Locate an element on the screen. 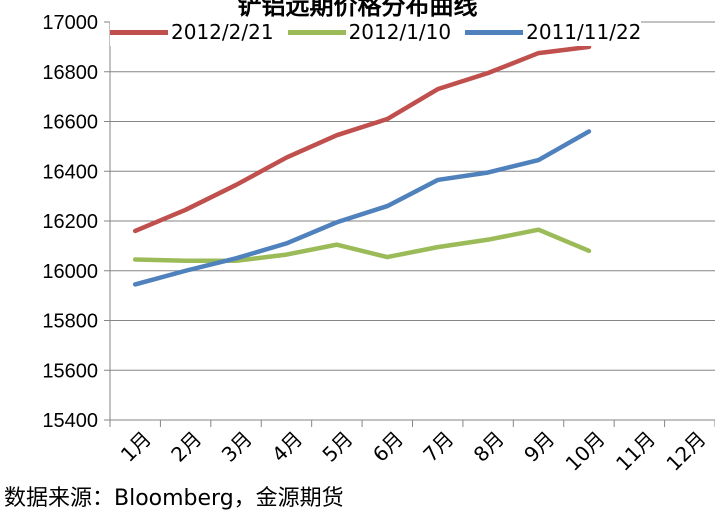 The height and width of the screenshot is (512, 715). chart-title: 铲铝远期价格分布曲线 is located at coordinates (357, 10).